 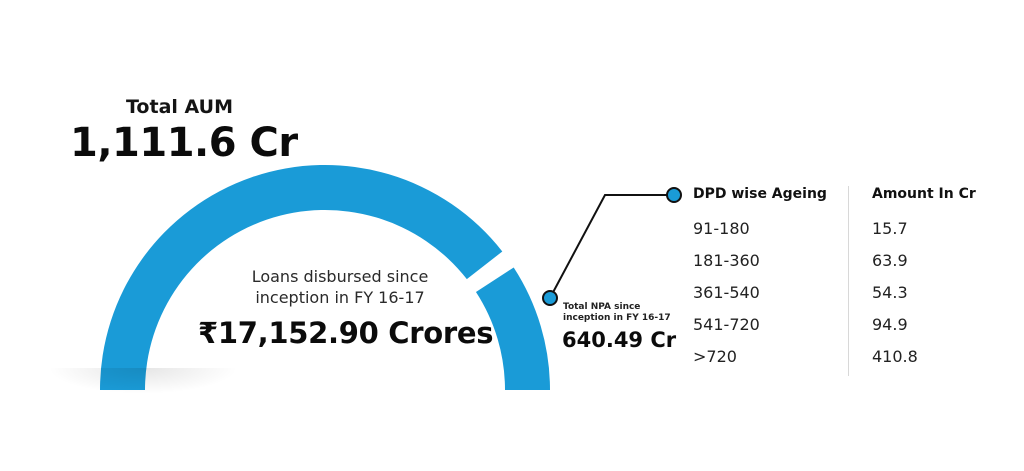 What do you see at coordinates (179, 107) in the screenshot?
I see `aum-label: Total AUM` at bounding box center [179, 107].